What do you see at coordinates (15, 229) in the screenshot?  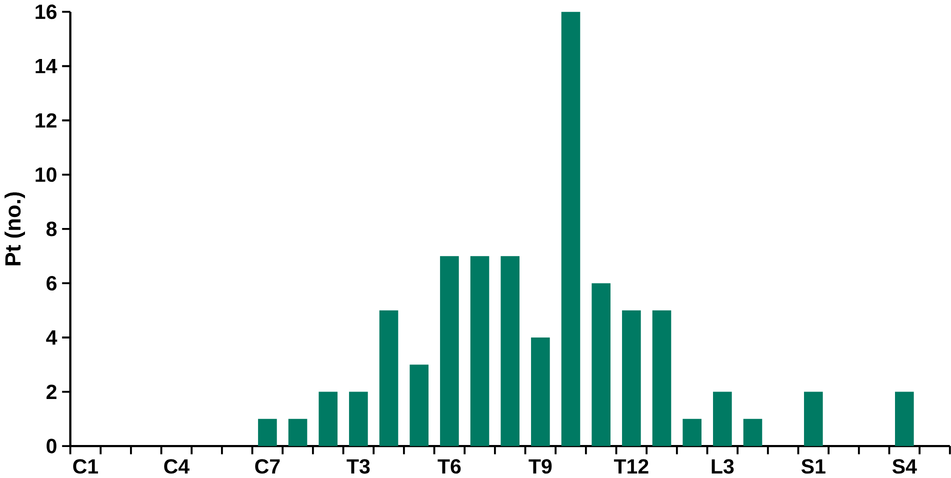 I see `y-axis-title: Pt (no.)` at bounding box center [15, 229].